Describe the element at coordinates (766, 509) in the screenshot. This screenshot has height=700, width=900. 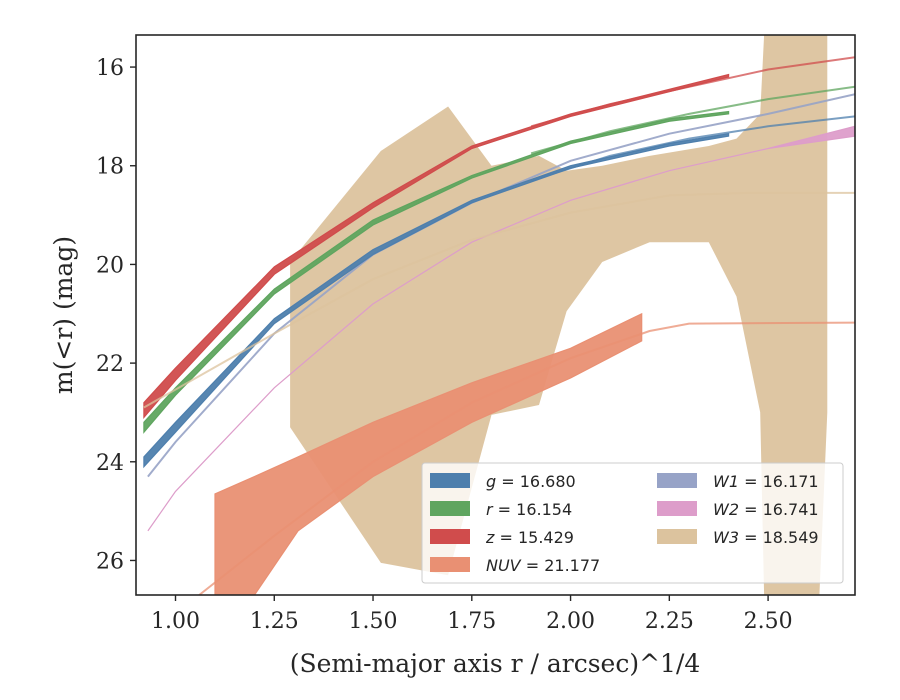
I see `legend-label-w2: W2 = 16.741` at that location.